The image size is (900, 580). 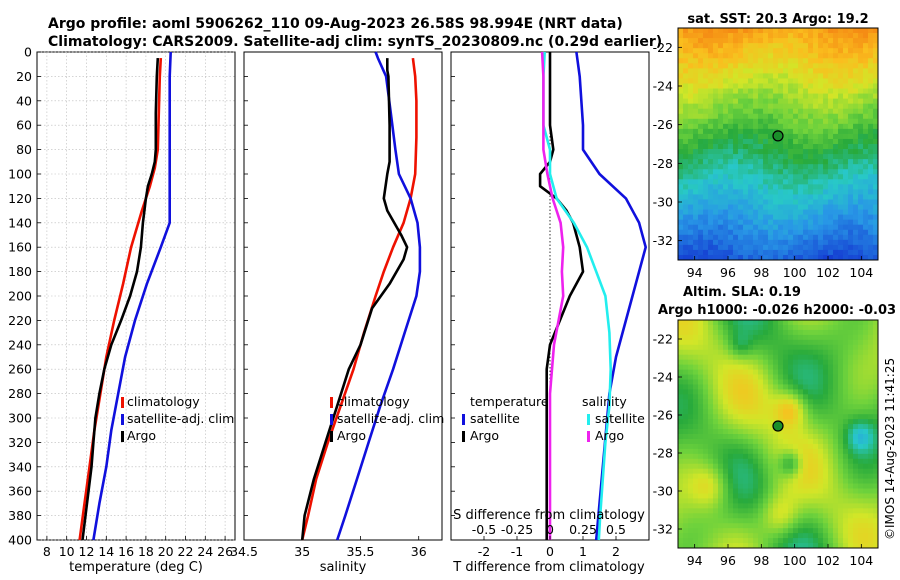 I want to click on lon-tick-label: 100, so click(x=795, y=560).